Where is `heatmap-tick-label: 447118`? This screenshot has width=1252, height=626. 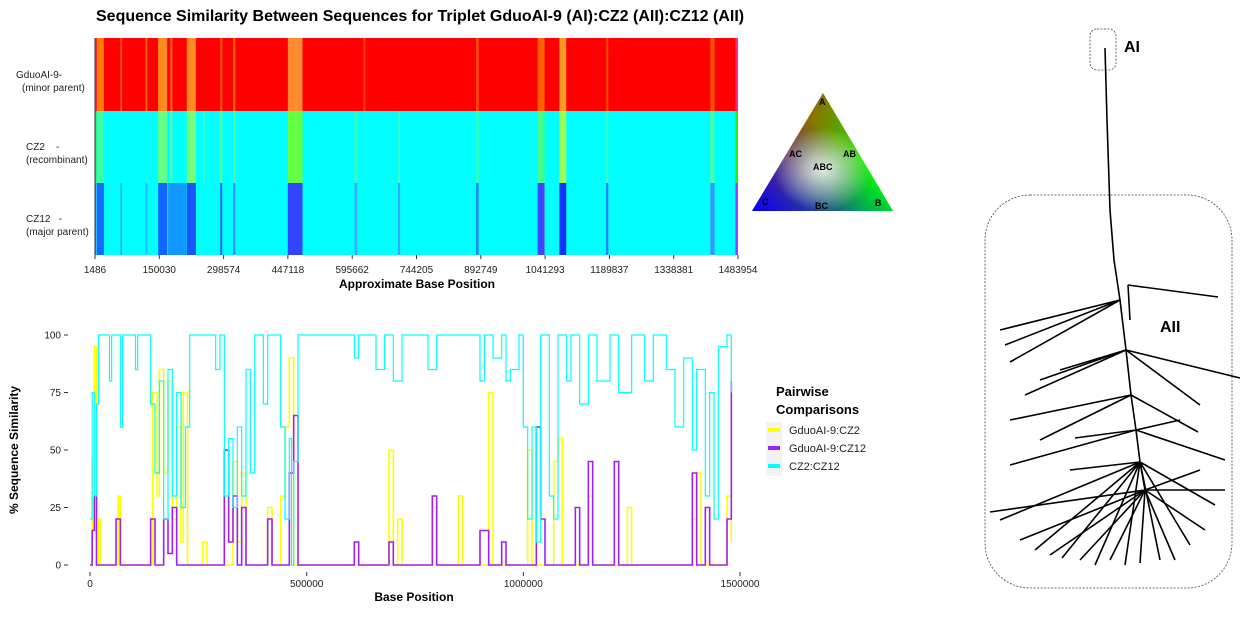
heatmap-tick-label: 447118 is located at coordinates (288, 270).